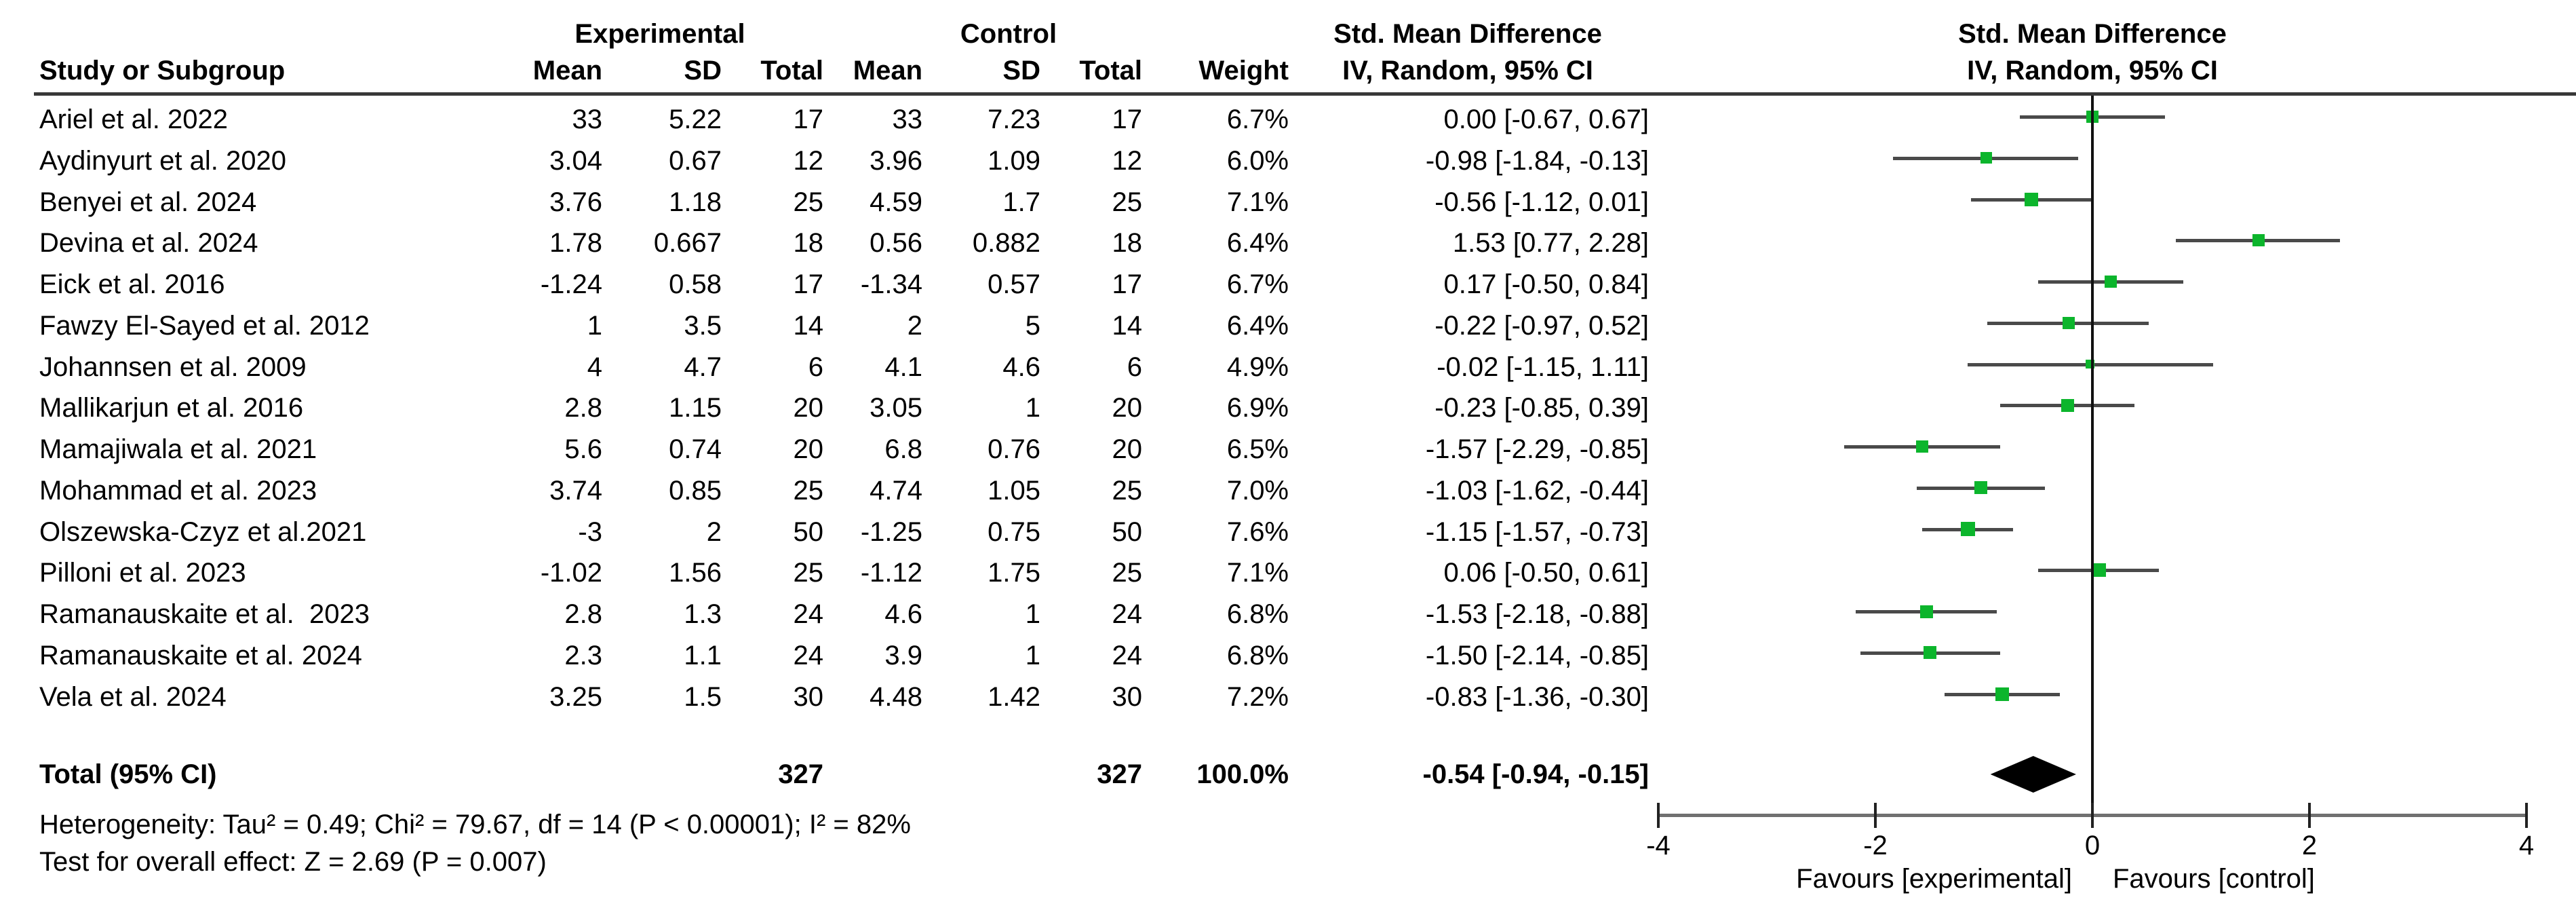  Describe the element at coordinates (1257, 325) in the screenshot. I see `cell-weight: 6.4%` at that location.